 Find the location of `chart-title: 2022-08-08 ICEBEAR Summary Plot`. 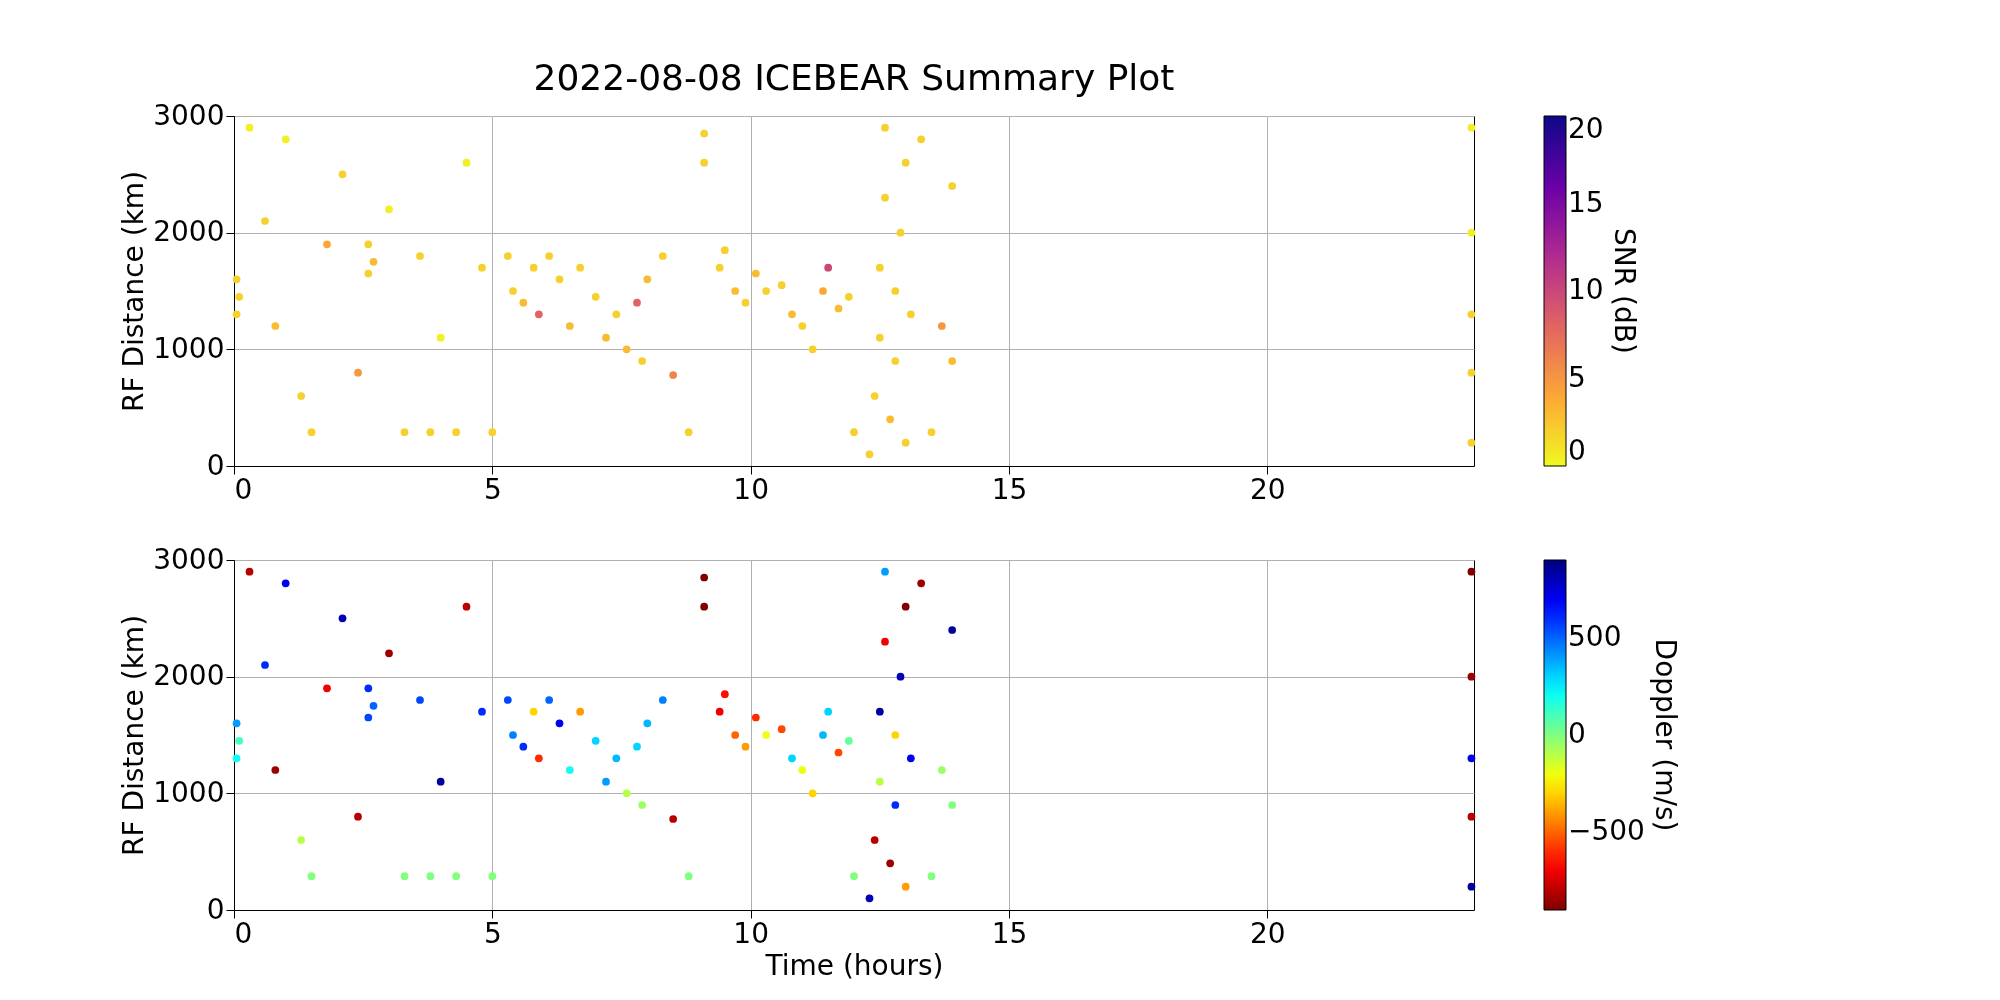

chart-title: 2022-08-08 ICEBEAR Summary Plot is located at coordinates (854, 77).